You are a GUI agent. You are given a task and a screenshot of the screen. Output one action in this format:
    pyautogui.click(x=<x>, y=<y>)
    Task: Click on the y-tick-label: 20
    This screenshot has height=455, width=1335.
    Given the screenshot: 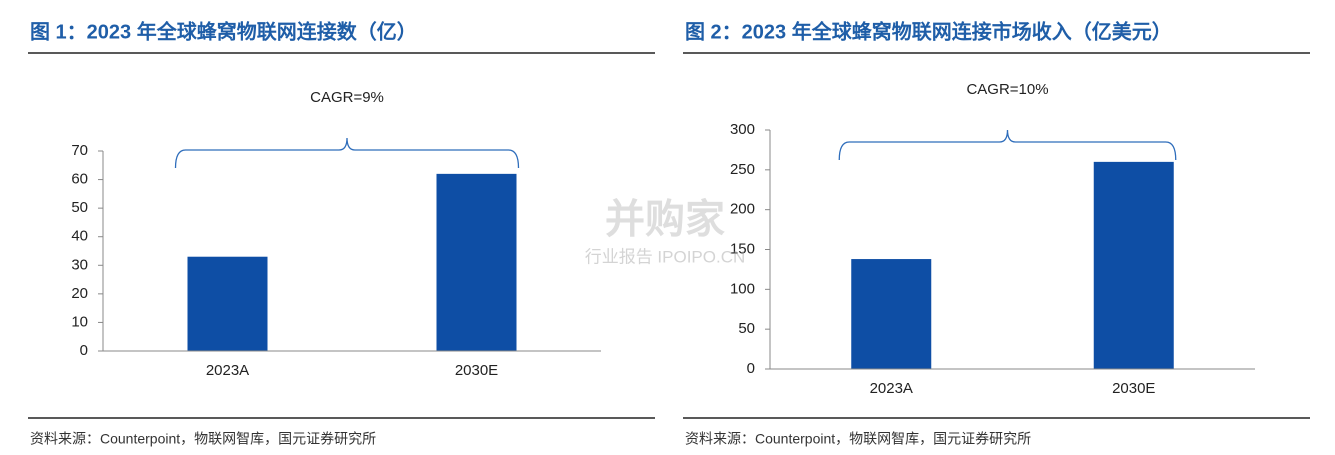 What is the action you would take?
    pyautogui.click(x=79, y=293)
    